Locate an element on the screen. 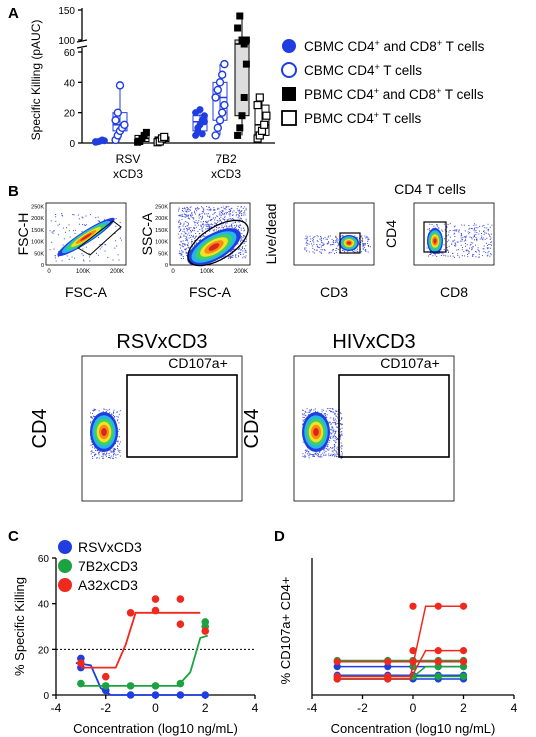 This screenshot has height=737, width=536. tick-label: 150K is located at coordinates (161, 231).